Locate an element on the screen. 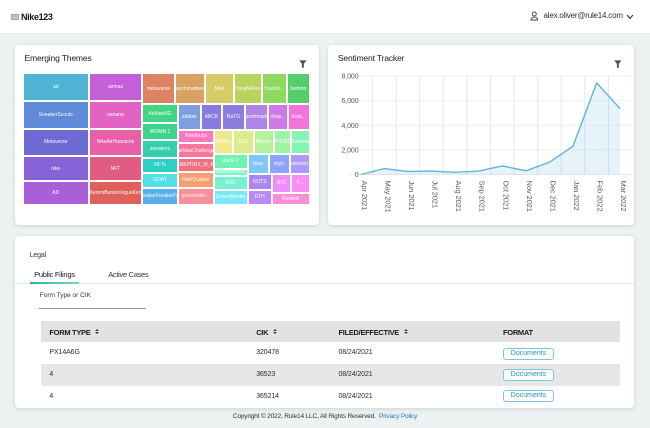  svg-text: Feb 2022 is located at coordinates (600, 196).